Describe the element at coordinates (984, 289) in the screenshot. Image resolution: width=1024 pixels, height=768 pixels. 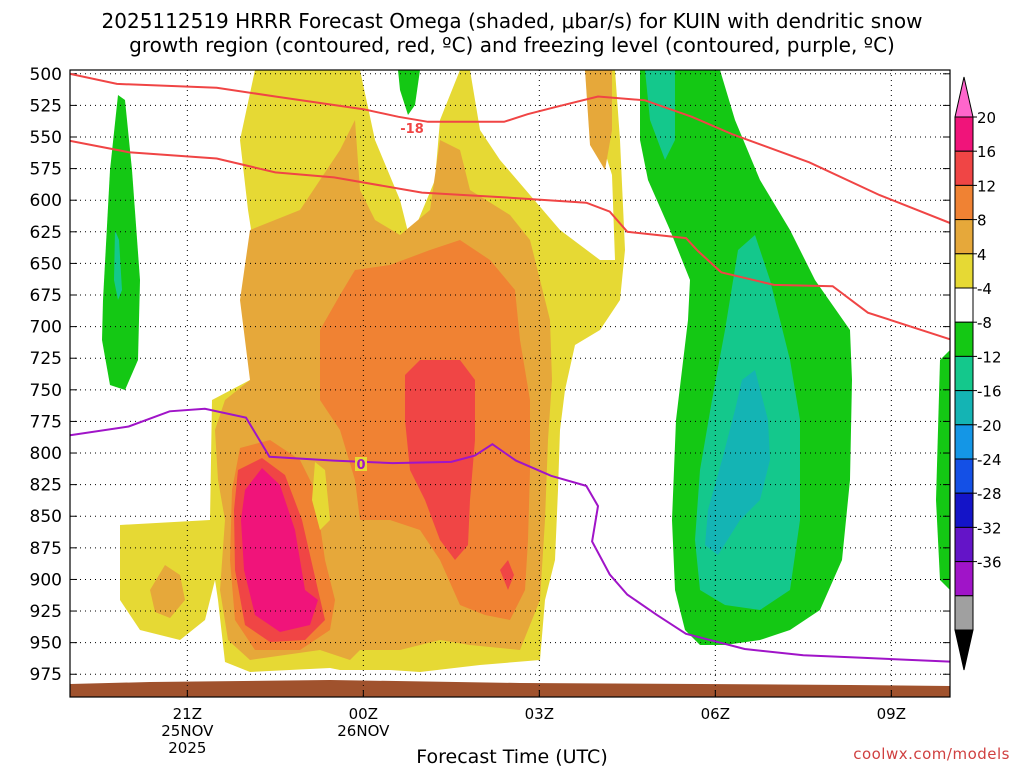
I see `colorbar-label: -4` at that location.